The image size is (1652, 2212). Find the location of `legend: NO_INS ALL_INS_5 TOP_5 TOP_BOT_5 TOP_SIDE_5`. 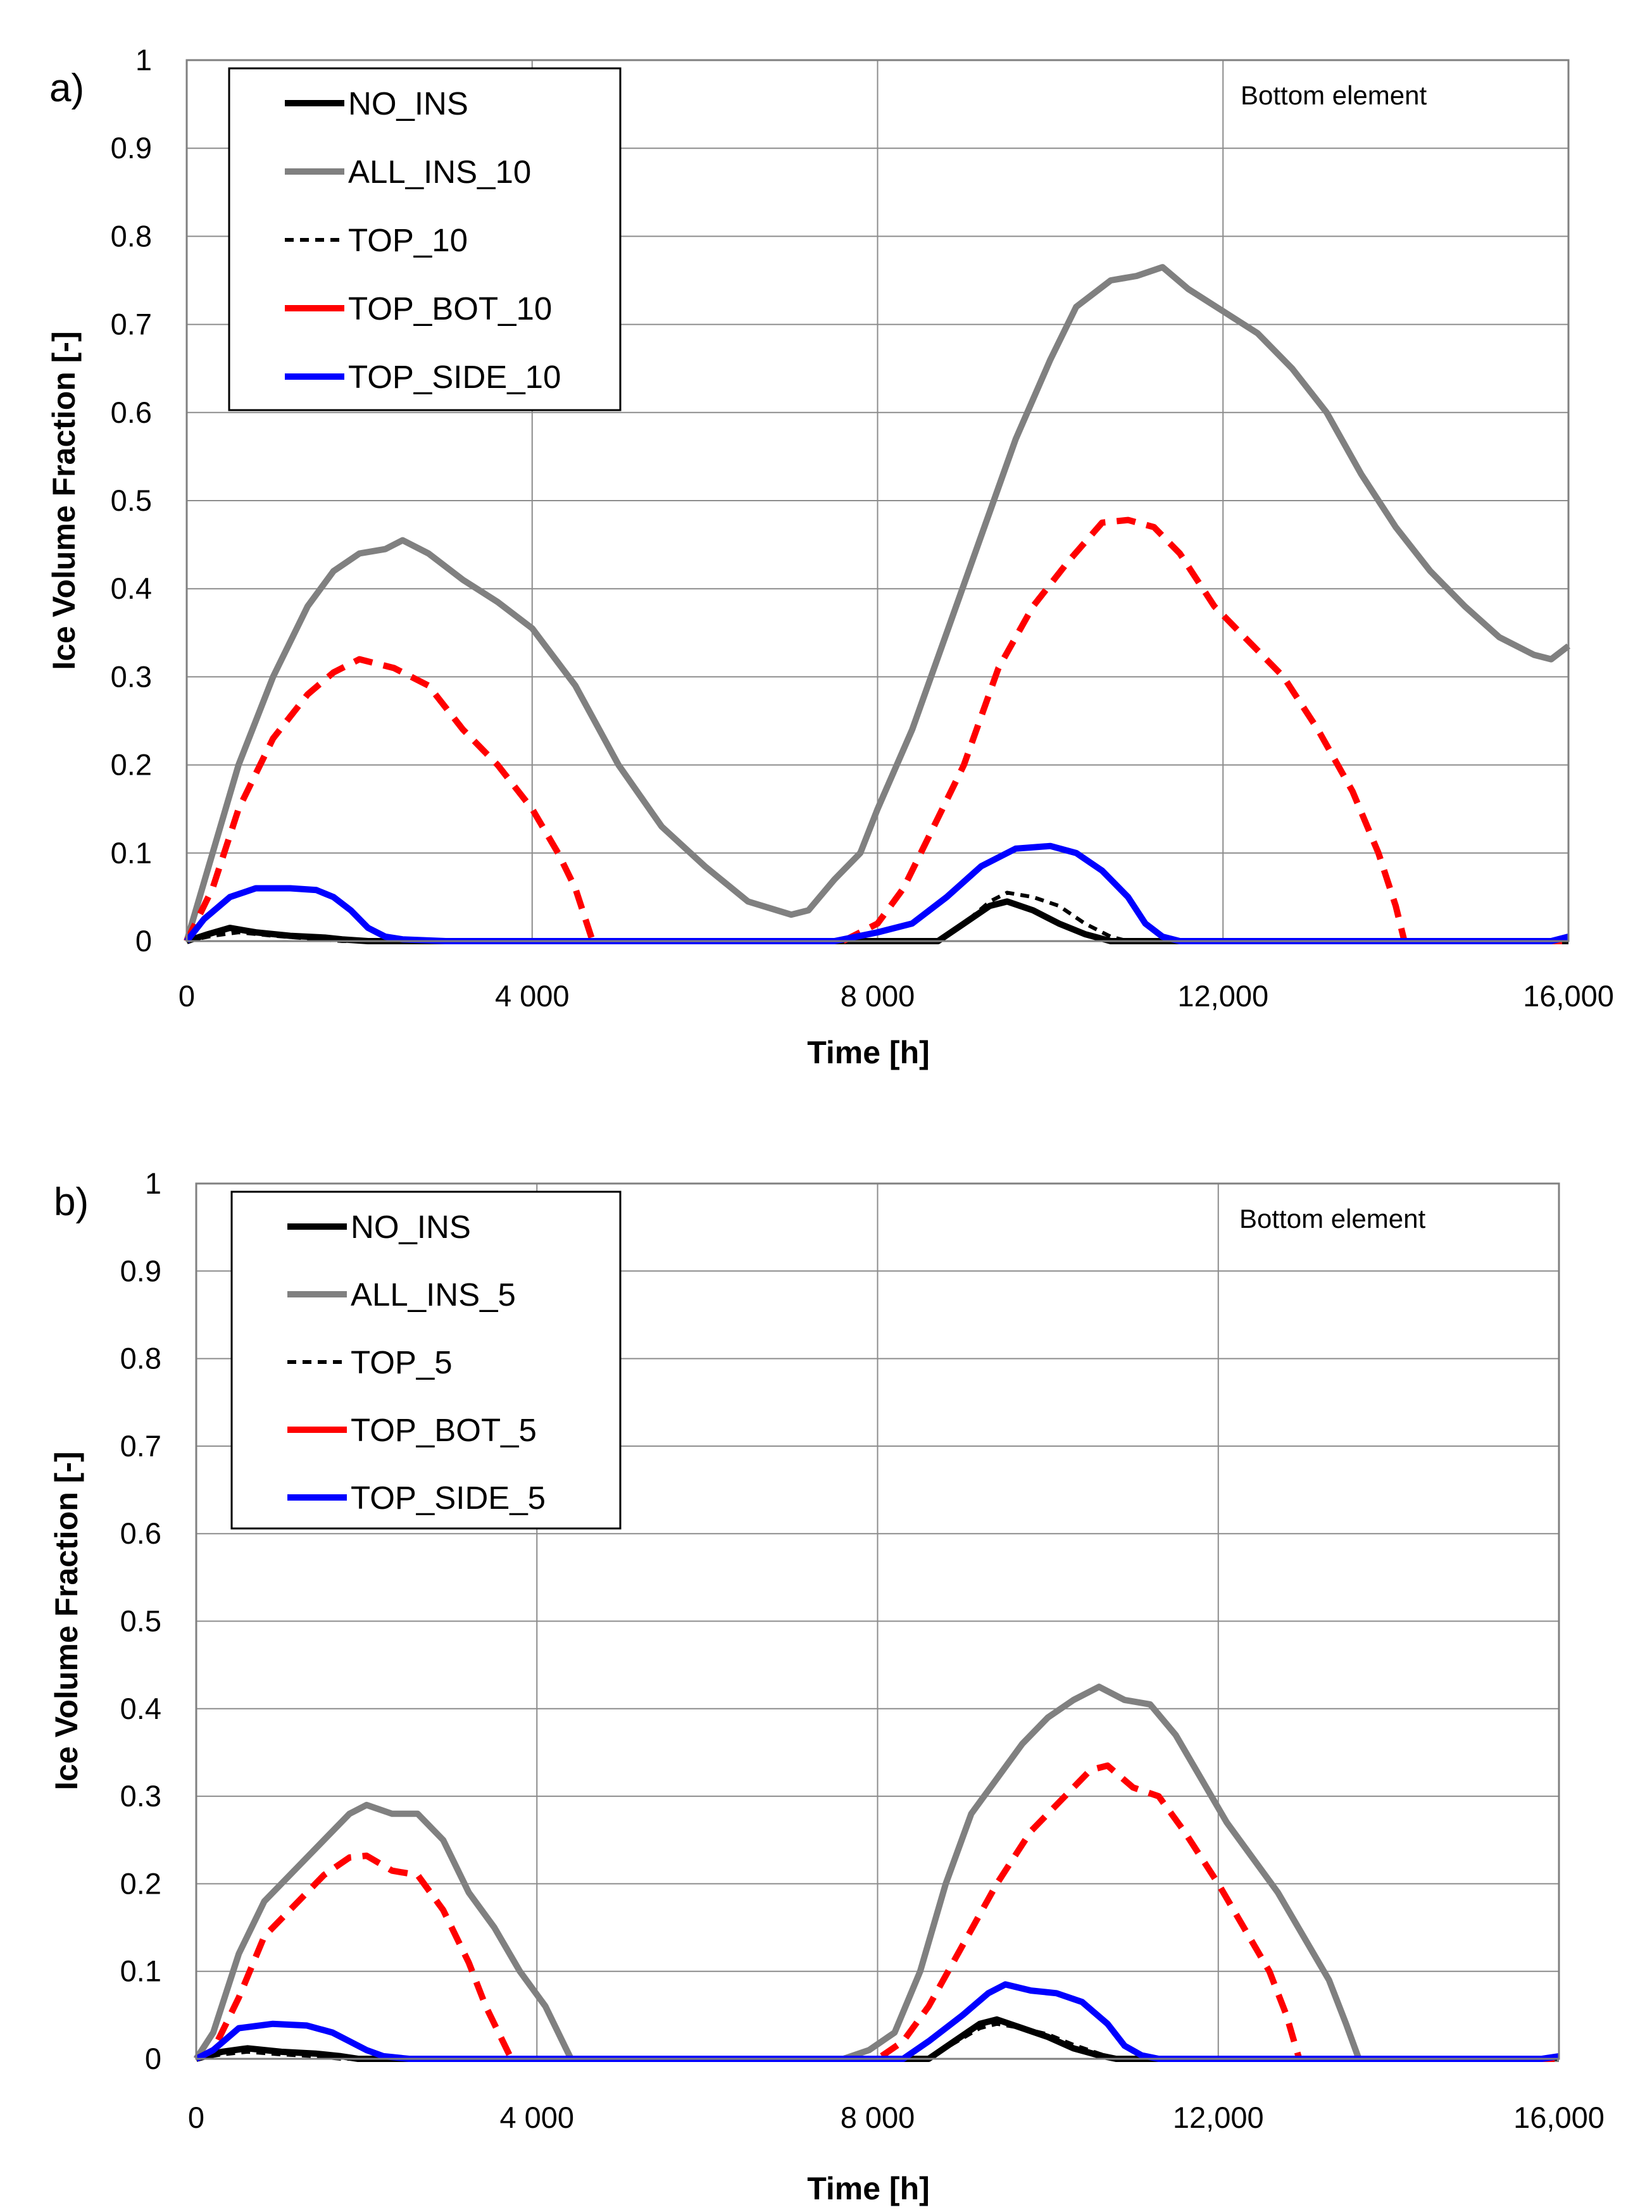

legend: NO_INS ALL_INS_5 TOP_5 TOP_BOT_5 TOP_SIDE_5 is located at coordinates (426, 1360).